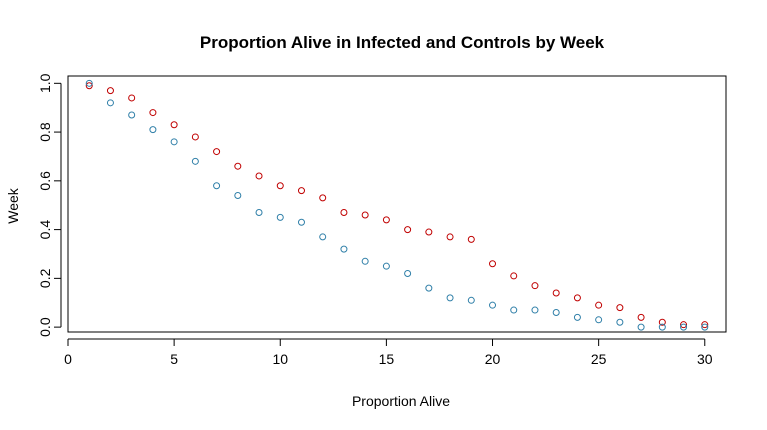 The image size is (767, 430). I want to click on x-axis-label: Proportion Alive, so click(401, 401).